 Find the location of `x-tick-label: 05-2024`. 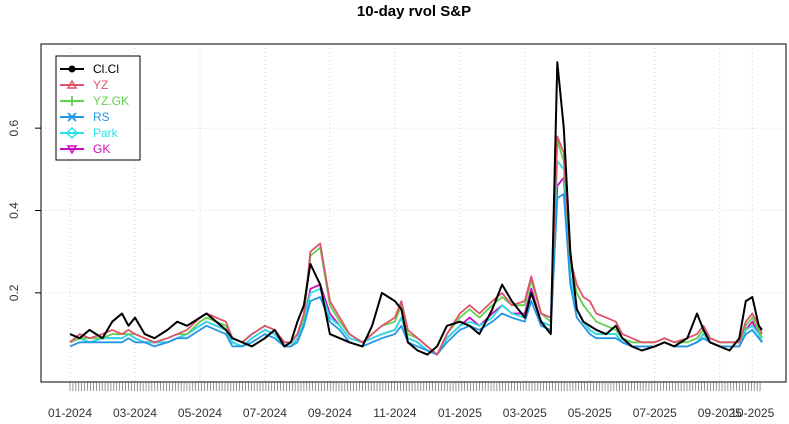

x-tick-label: 05-2024 is located at coordinates (200, 413).